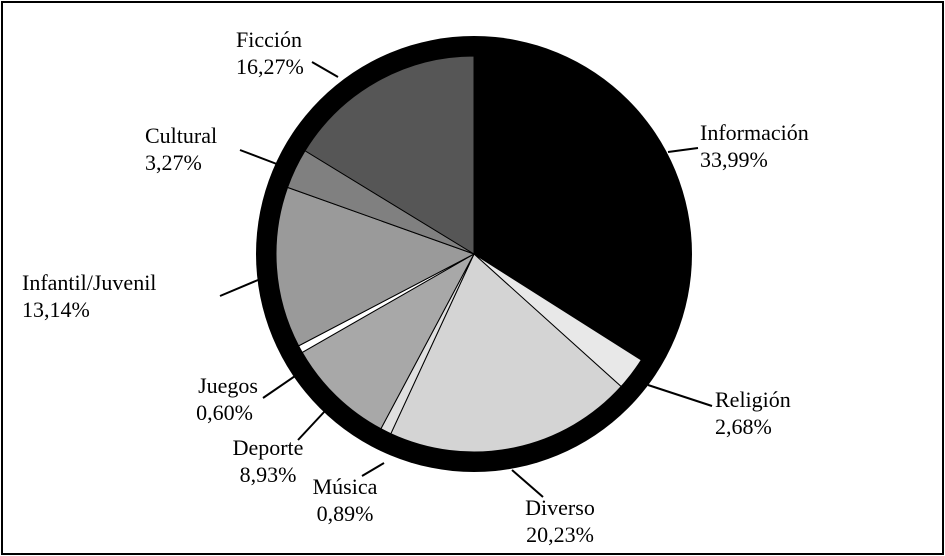  Describe the element at coordinates (560, 534) in the screenshot. I see `value-label: 20,23%` at that location.